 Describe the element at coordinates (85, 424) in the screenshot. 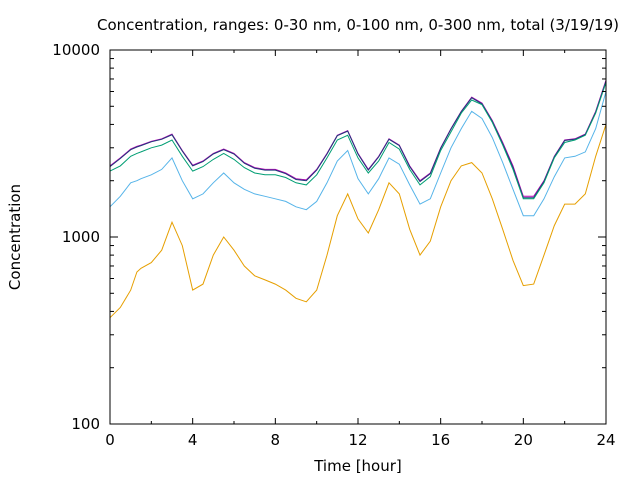

I see `y-tick-label: 100` at that location.